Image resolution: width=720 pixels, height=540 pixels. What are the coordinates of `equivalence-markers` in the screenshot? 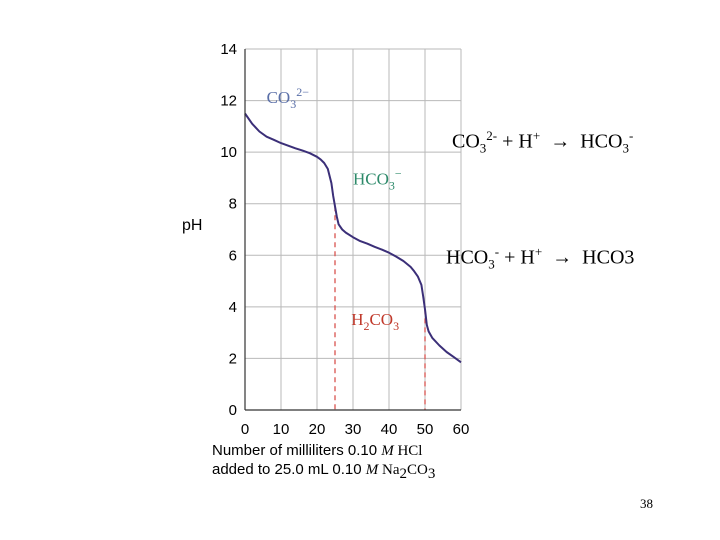 It's located at (380, 308).